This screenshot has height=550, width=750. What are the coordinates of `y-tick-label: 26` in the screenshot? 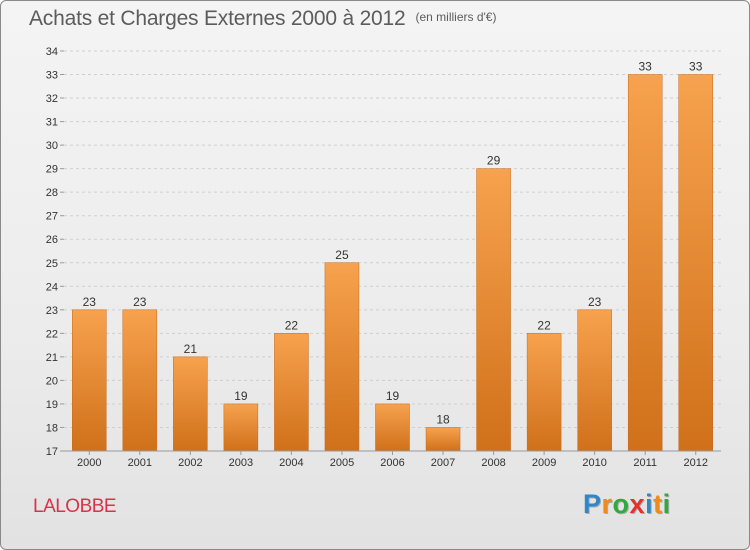 It's located at (52, 240).